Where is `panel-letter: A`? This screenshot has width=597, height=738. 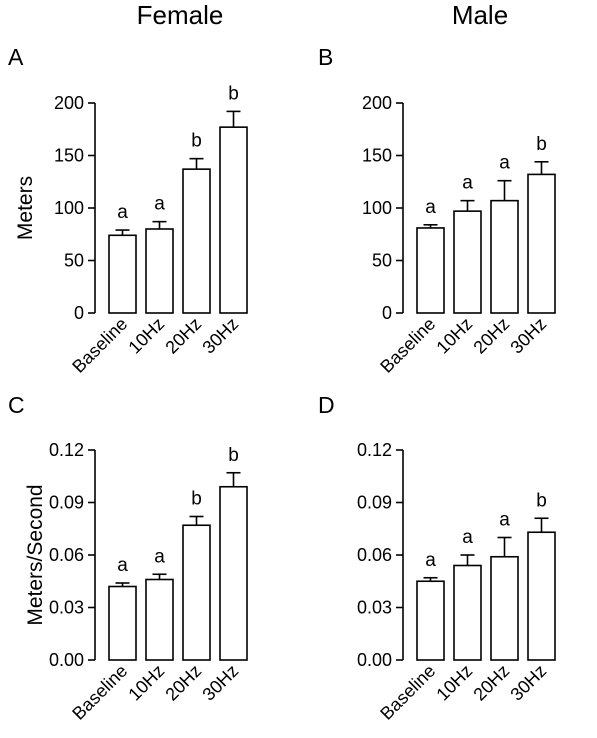 panel-letter: A is located at coordinates (16, 57).